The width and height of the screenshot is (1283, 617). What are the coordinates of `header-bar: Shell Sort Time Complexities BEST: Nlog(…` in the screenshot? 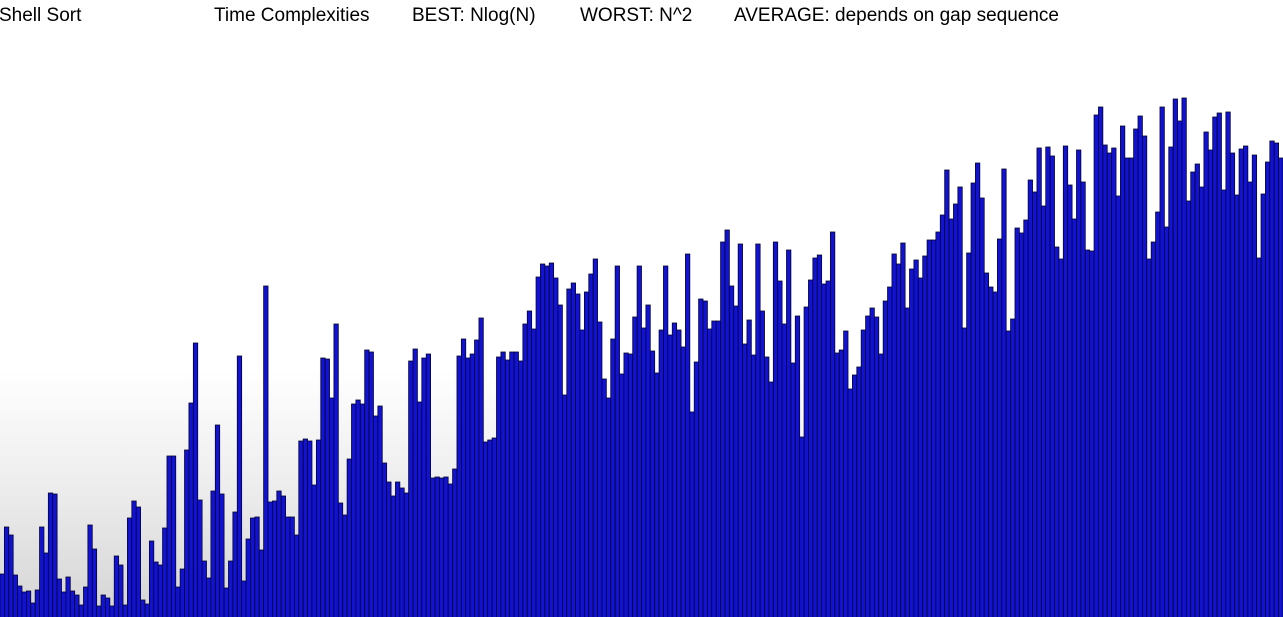 It's located at (641, 17).